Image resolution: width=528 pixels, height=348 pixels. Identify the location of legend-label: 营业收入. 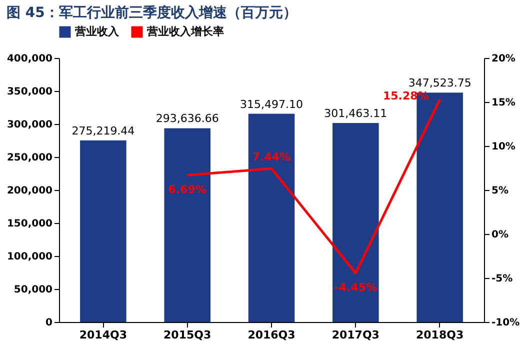
(97, 31).